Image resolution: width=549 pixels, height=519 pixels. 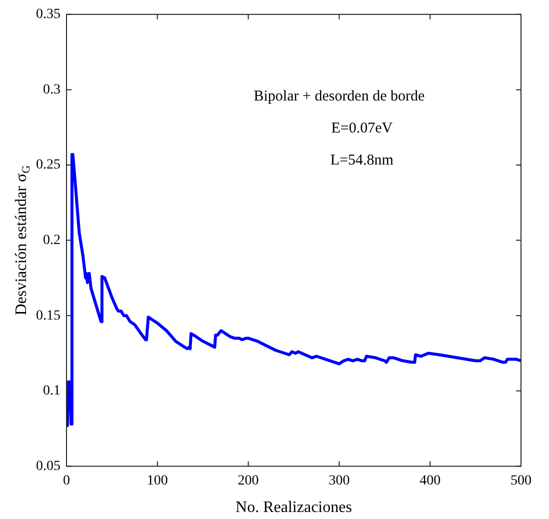 What do you see at coordinates (362, 160) in the screenshot?
I see `annotation: L=54.8nm` at bounding box center [362, 160].